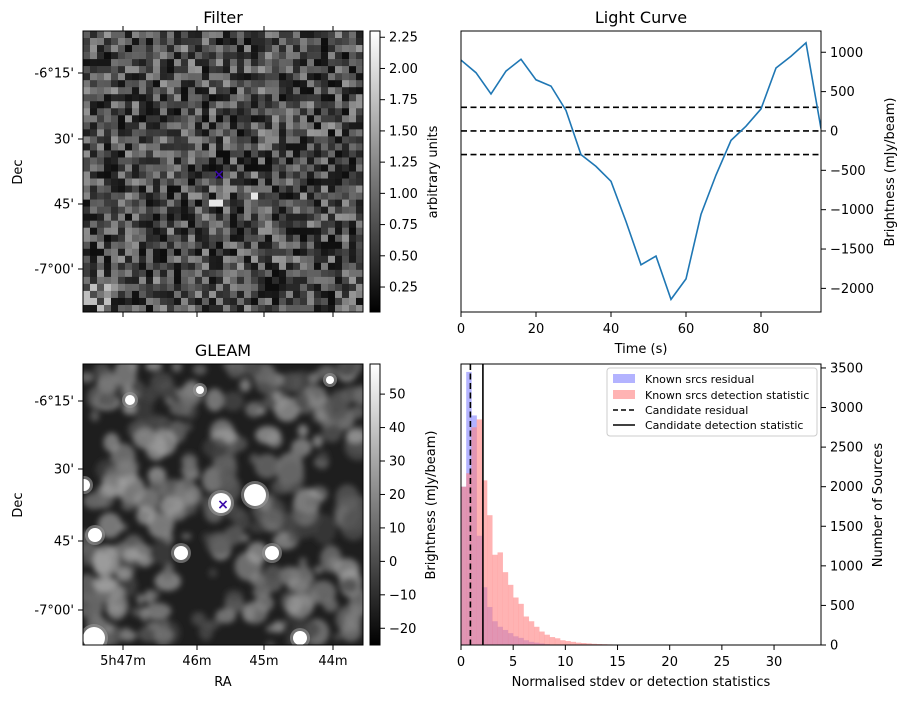  Describe the element at coordinates (399, 163) in the screenshot. I see `filter-colorbar-ticks: 0.250.500.751.001.251.501.752.002.25` at that location.